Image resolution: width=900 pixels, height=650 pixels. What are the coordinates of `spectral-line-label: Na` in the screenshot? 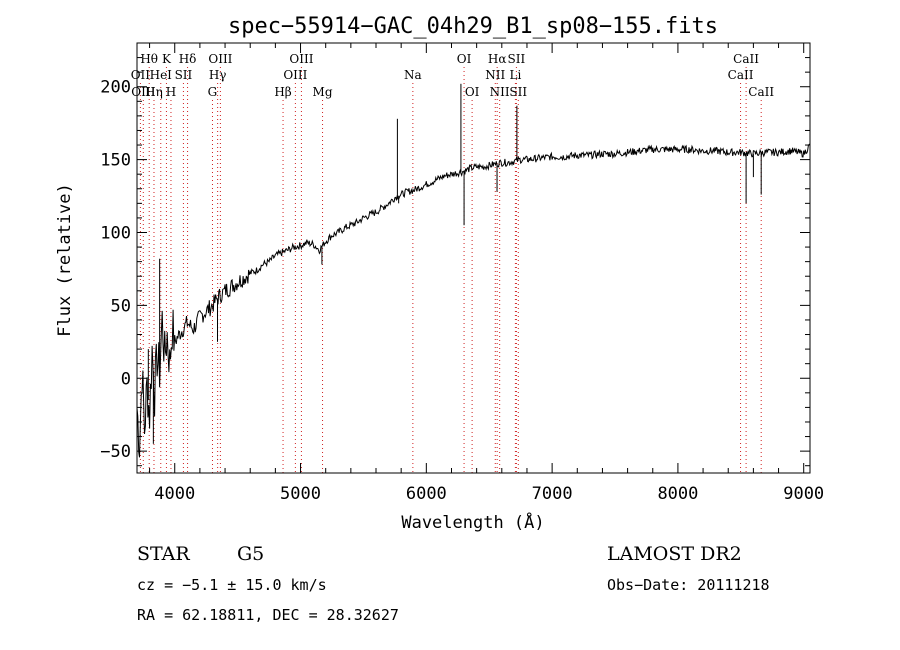 It's located at (413, 75).